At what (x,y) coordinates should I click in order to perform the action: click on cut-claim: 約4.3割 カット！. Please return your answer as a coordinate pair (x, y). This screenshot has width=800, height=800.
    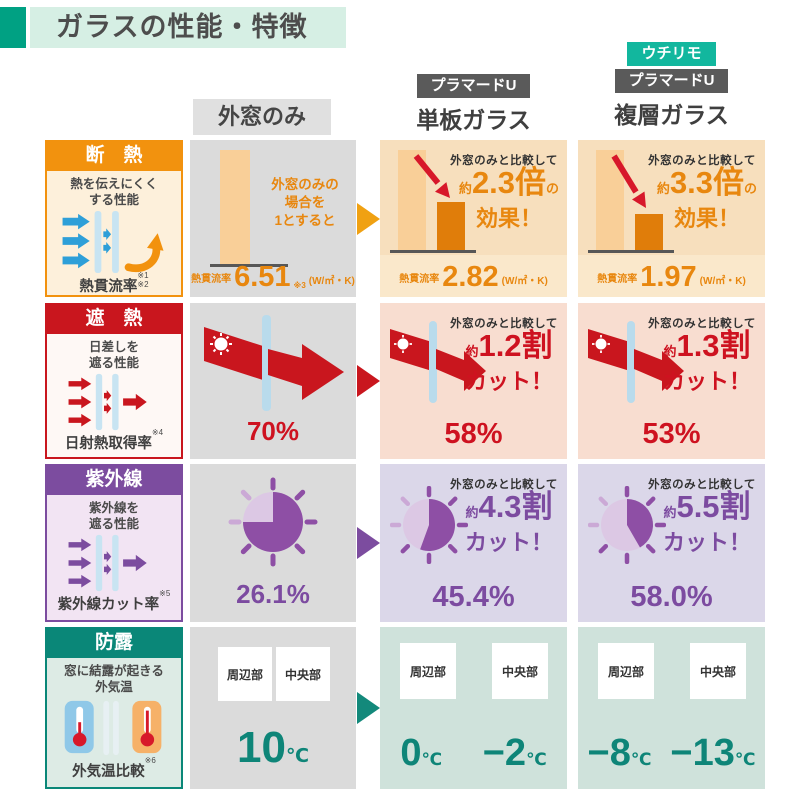
    Looking at the image, I should click on (508, 522).